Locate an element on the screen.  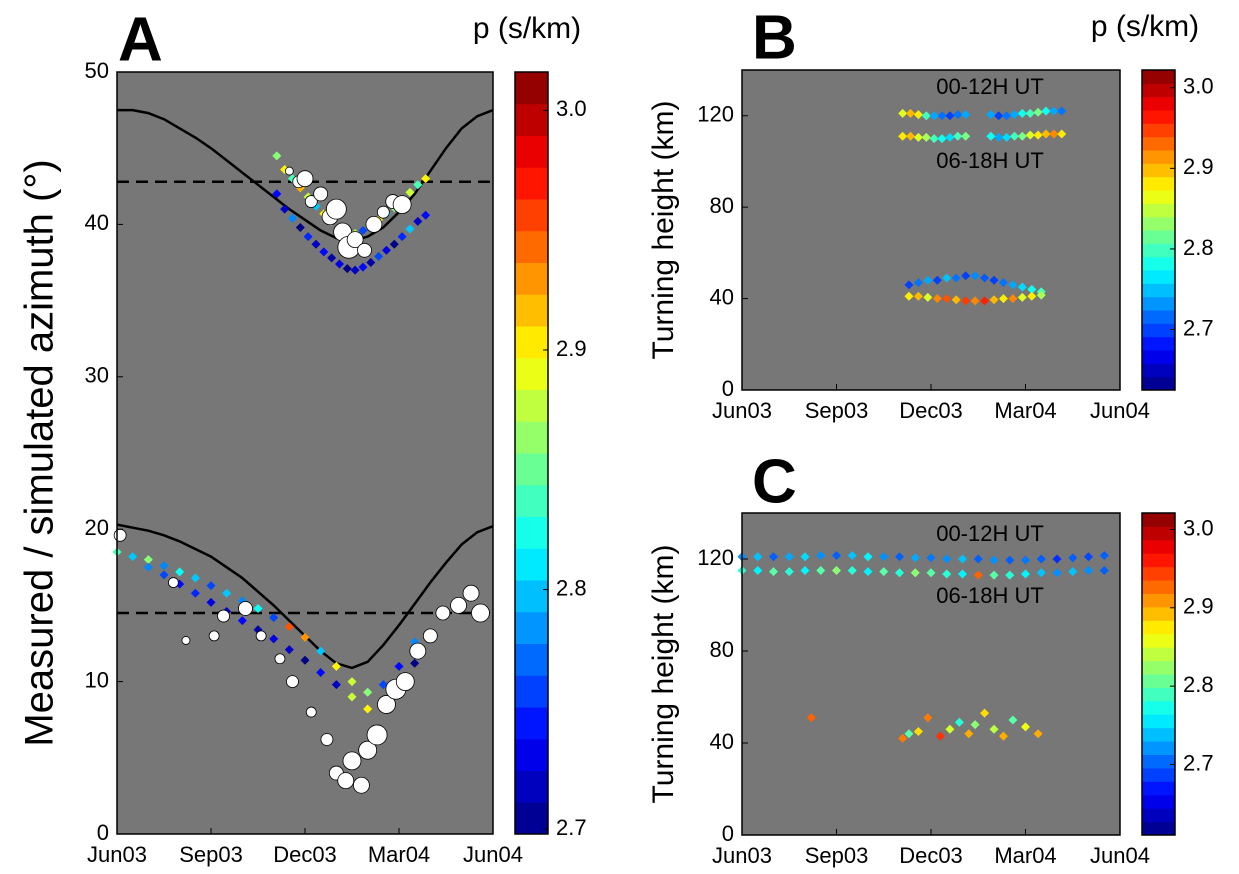
plot-area is located at coordinates (931, 230).